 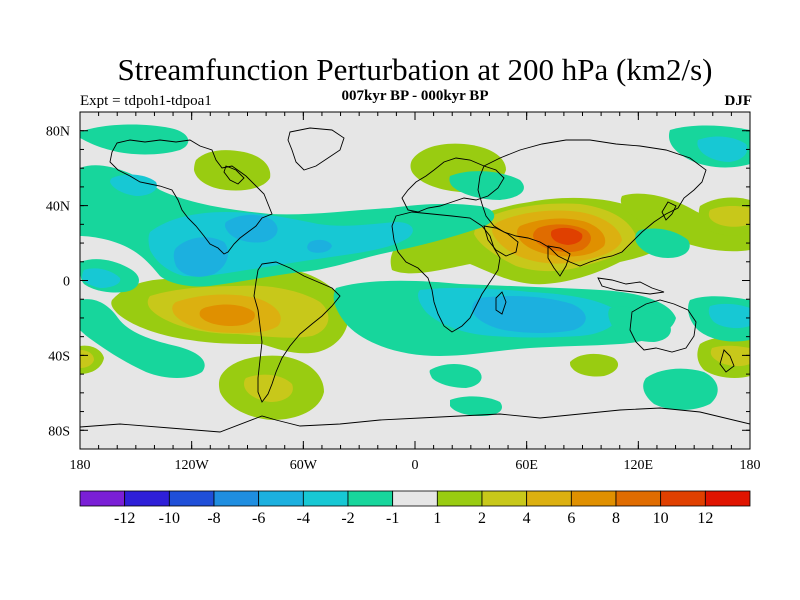 What do you see at coordinates (559, 261) in the screenshot?
I see `coastline-india` at bounding box center [559, 261].